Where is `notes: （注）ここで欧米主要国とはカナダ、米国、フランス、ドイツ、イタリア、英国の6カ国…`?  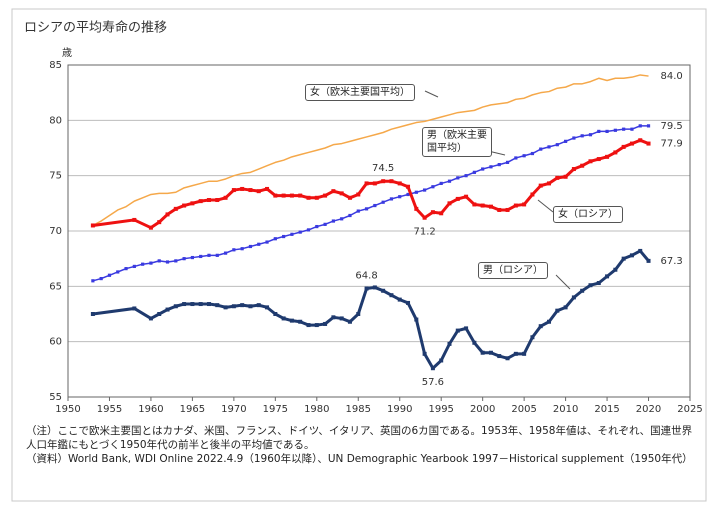 notes: （注）ここで欧米主要国とはカナダ、米国、フランス、ドイツ、イタリア、英国の6カ国… is located at coordinates (364, 445).